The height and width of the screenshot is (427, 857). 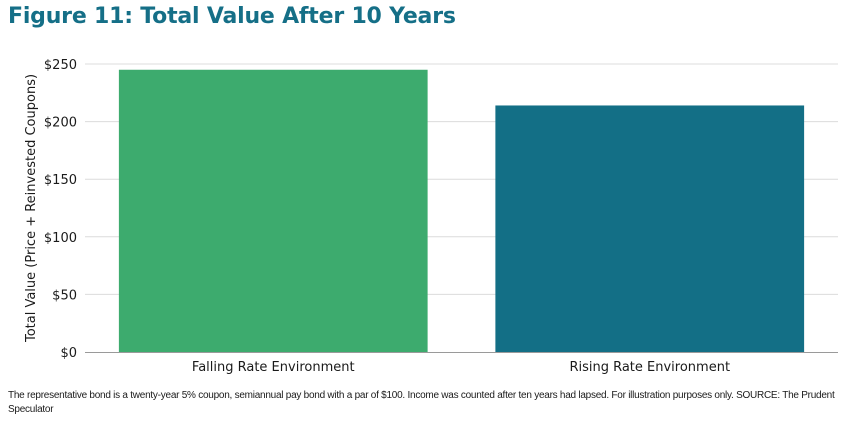 I want to click on y-axis-label: Total Value (Price + Reinvested Coupons), so click(x=31, y=208).